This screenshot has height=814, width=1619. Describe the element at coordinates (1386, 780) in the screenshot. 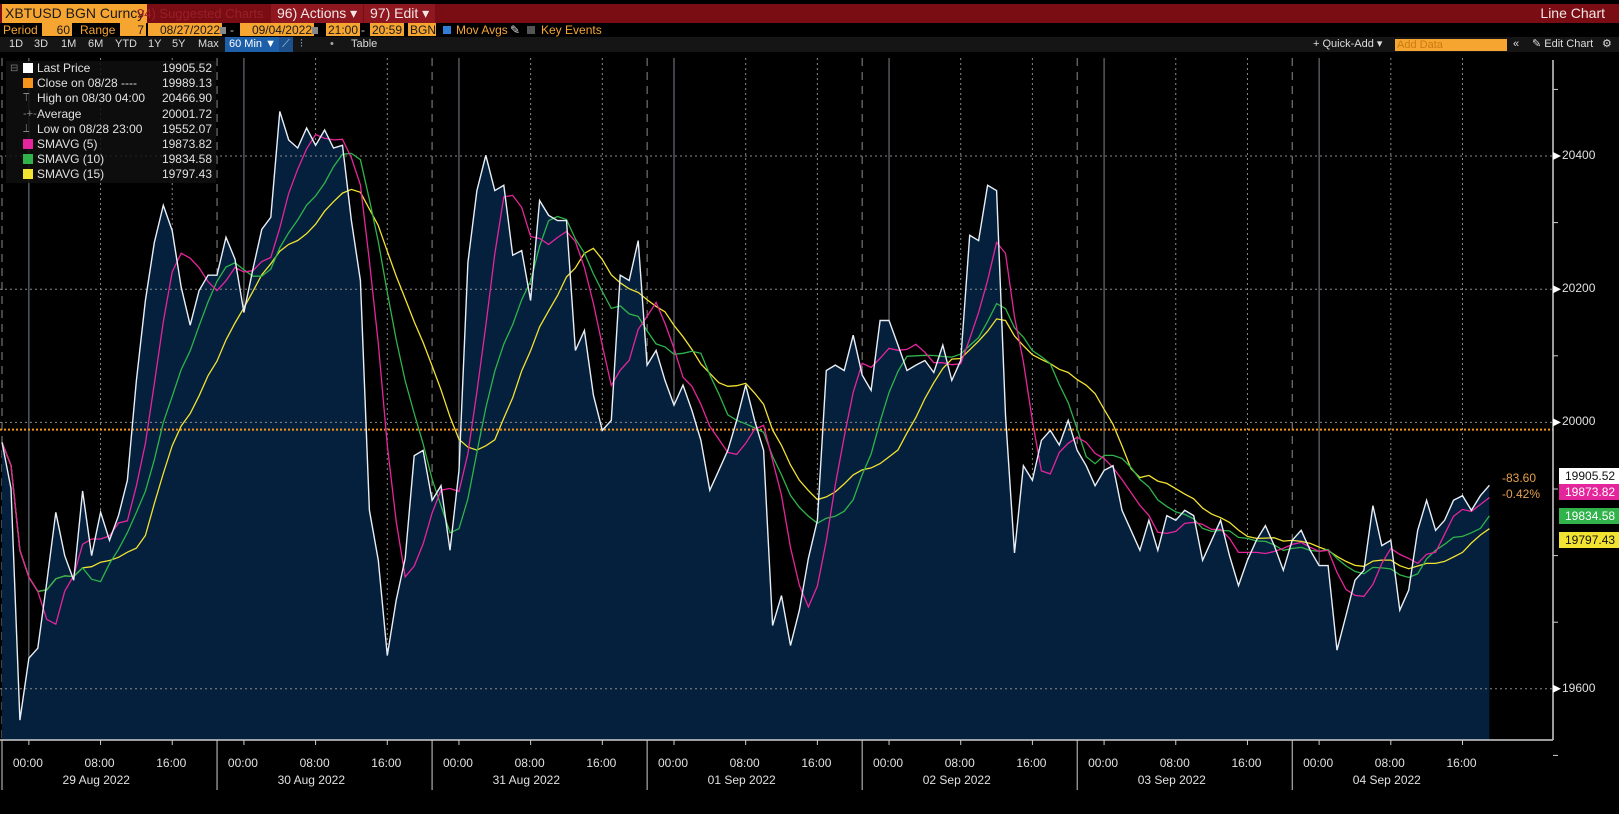

I see `x-axis-date-label: 04 Sep 2022` at that location.